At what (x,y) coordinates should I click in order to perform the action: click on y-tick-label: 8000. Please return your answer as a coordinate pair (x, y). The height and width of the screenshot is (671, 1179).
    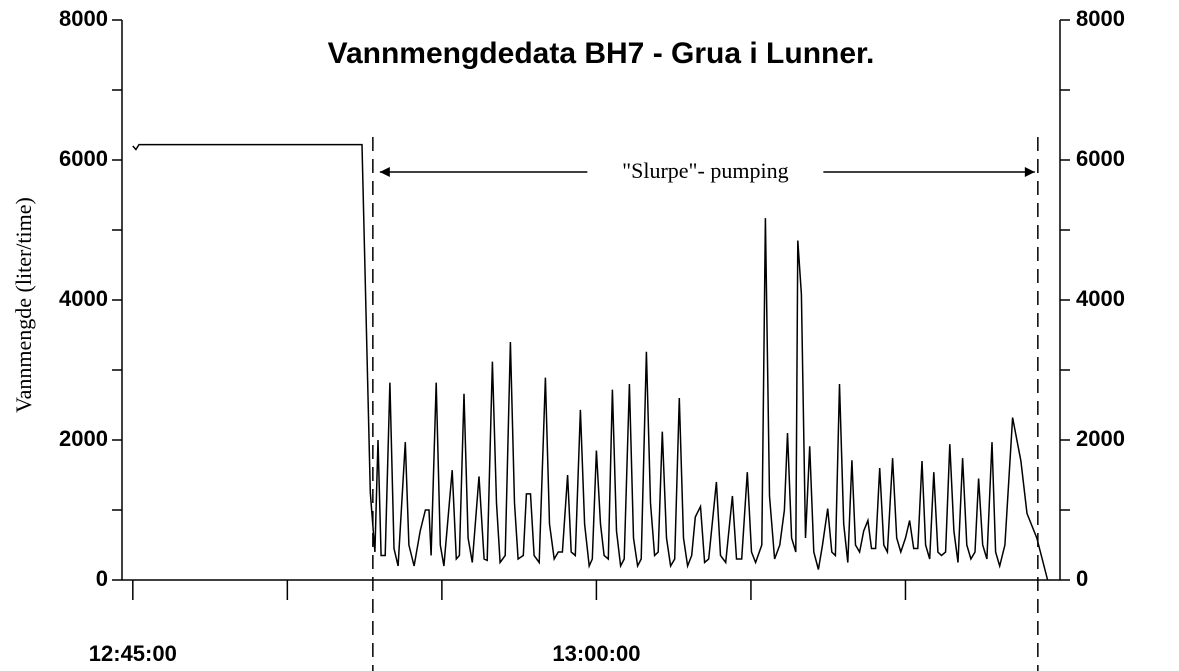
    Looking at the image, I should click on (83, 18).